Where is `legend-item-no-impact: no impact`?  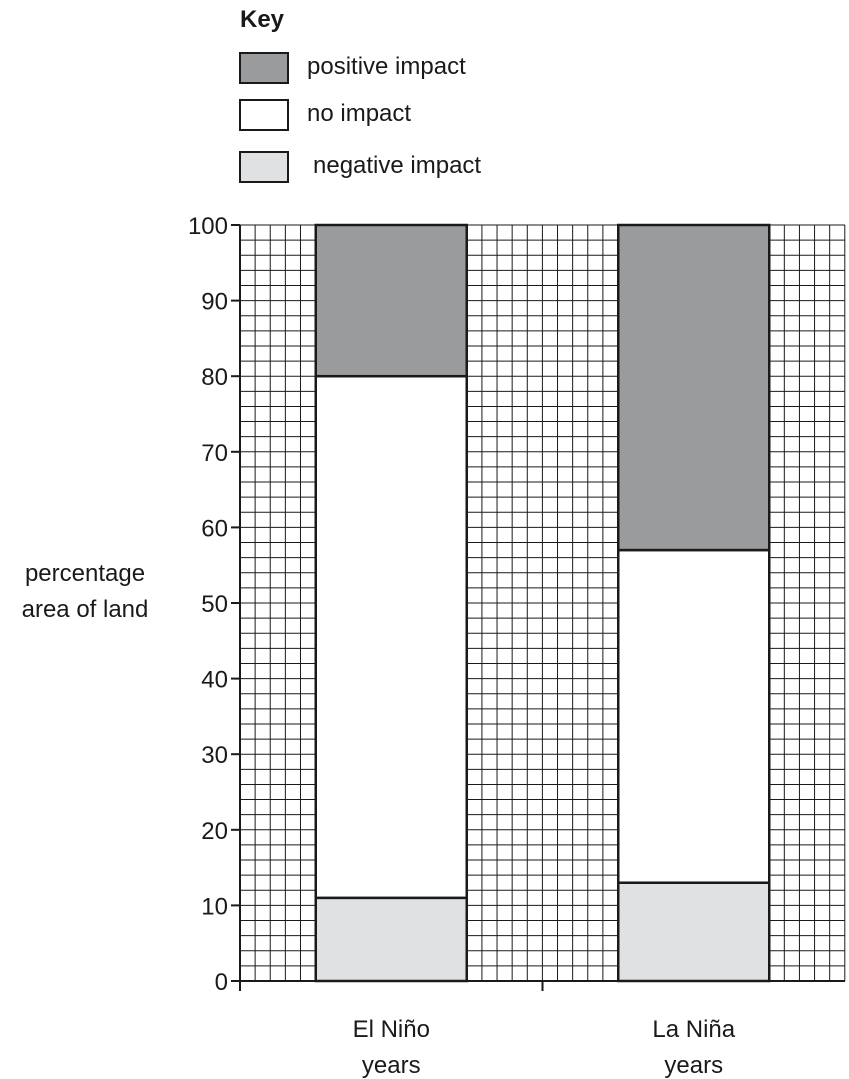
legend-item-no-impact: no impact is located at coordinates (437, 118).